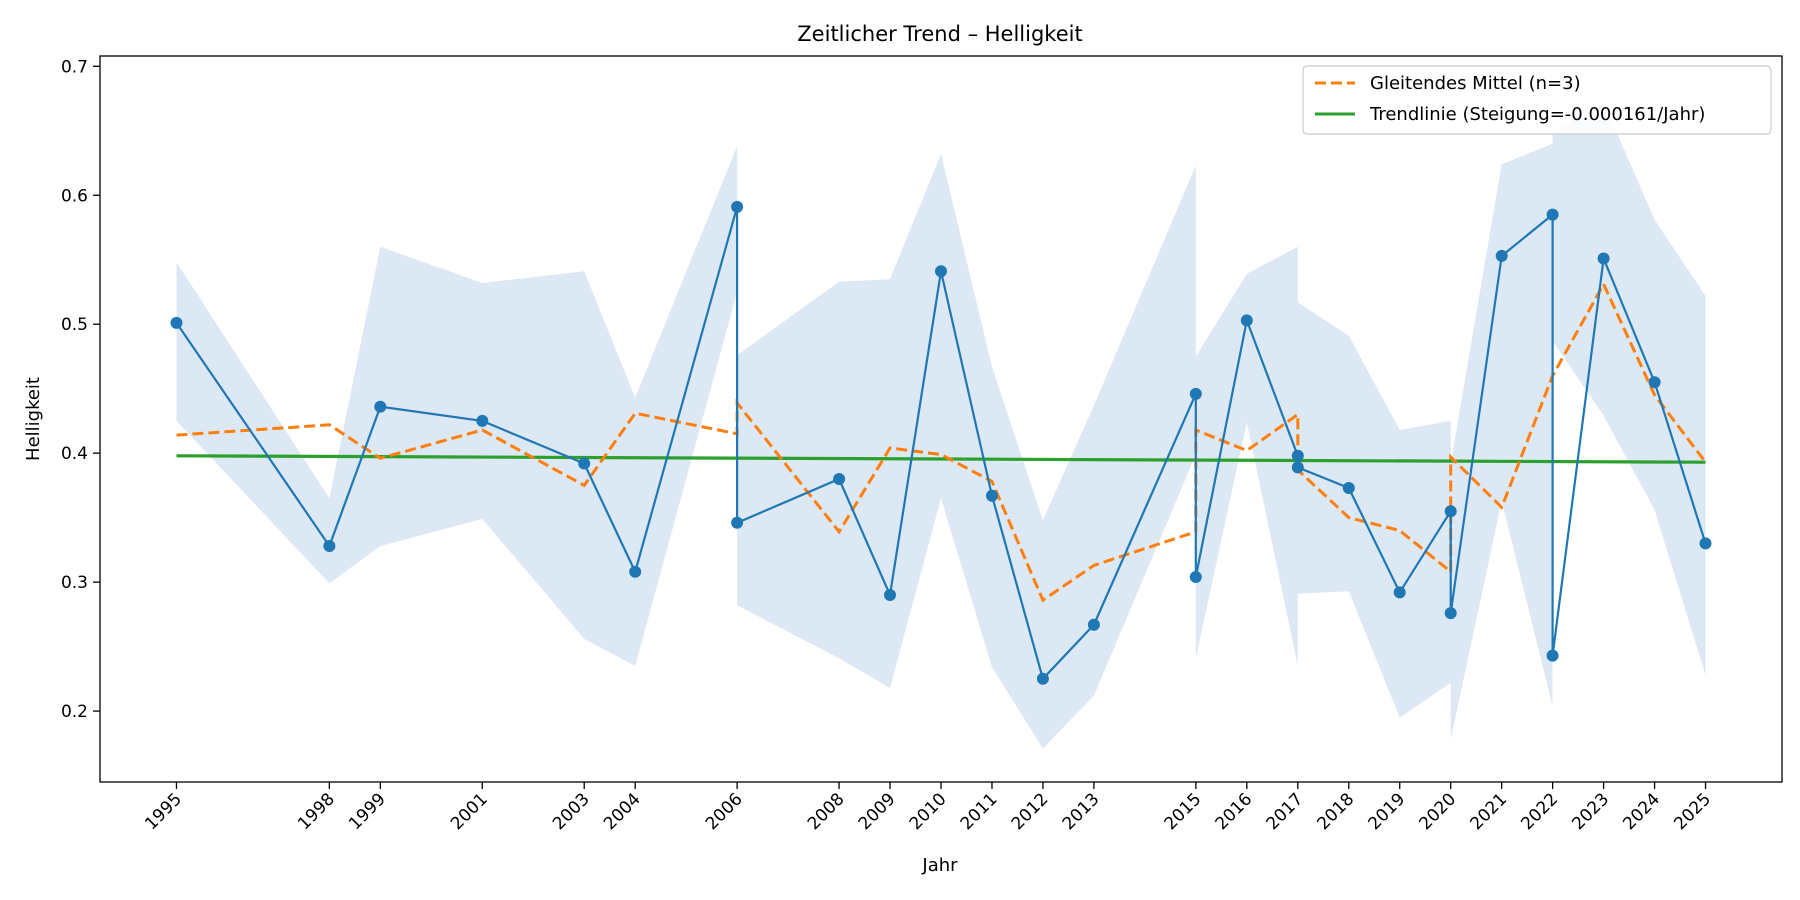 Image resolution: width=1800 pixels, height=900 pixels. What do you see at coordinates (74, 454) in the screenshot?
I see `y-tick-label: 0.4` at bounding box center [74, 454].